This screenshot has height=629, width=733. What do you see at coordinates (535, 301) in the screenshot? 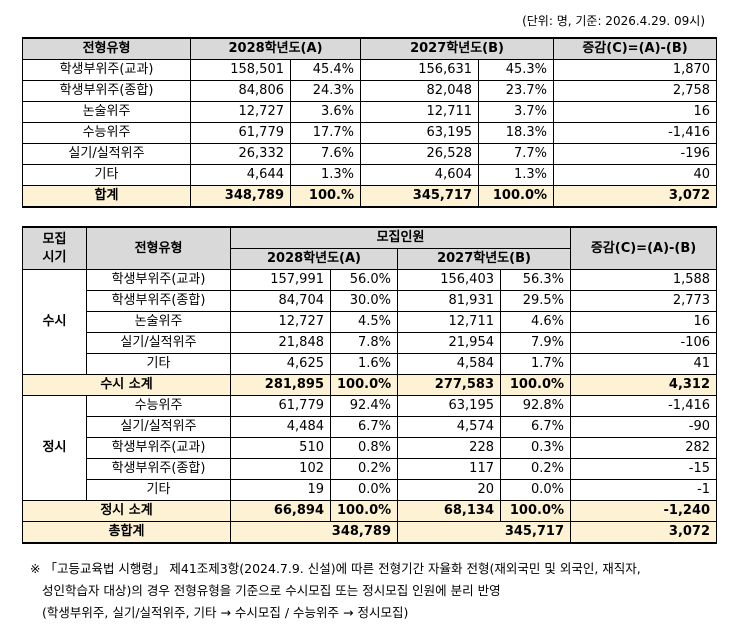
I see `cell: 29.5%` at bounding box center [535, 301].